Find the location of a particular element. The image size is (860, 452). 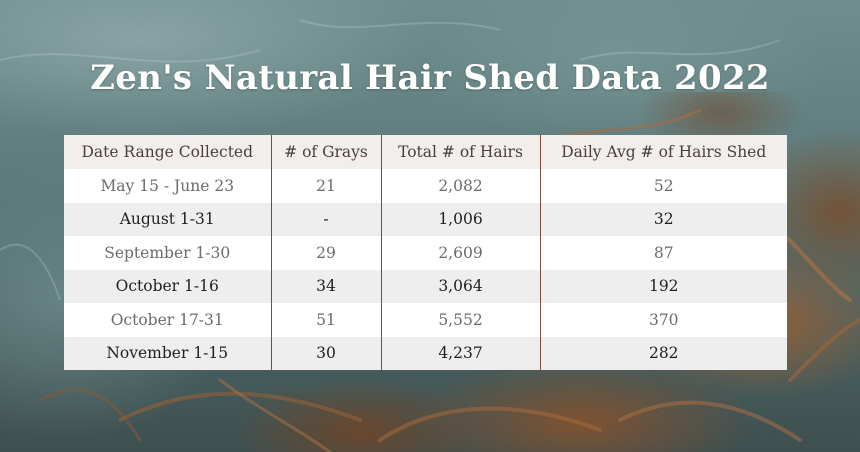

table-cell: September 1-30 is located at coordinates (168, 253).